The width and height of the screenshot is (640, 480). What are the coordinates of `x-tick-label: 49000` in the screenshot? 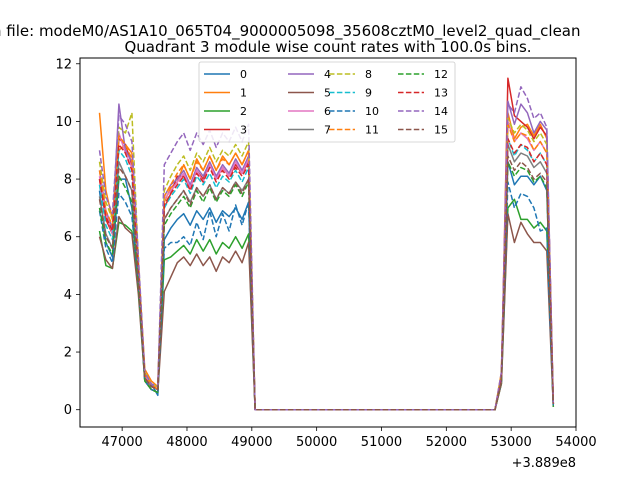 It's located at (251, 442).